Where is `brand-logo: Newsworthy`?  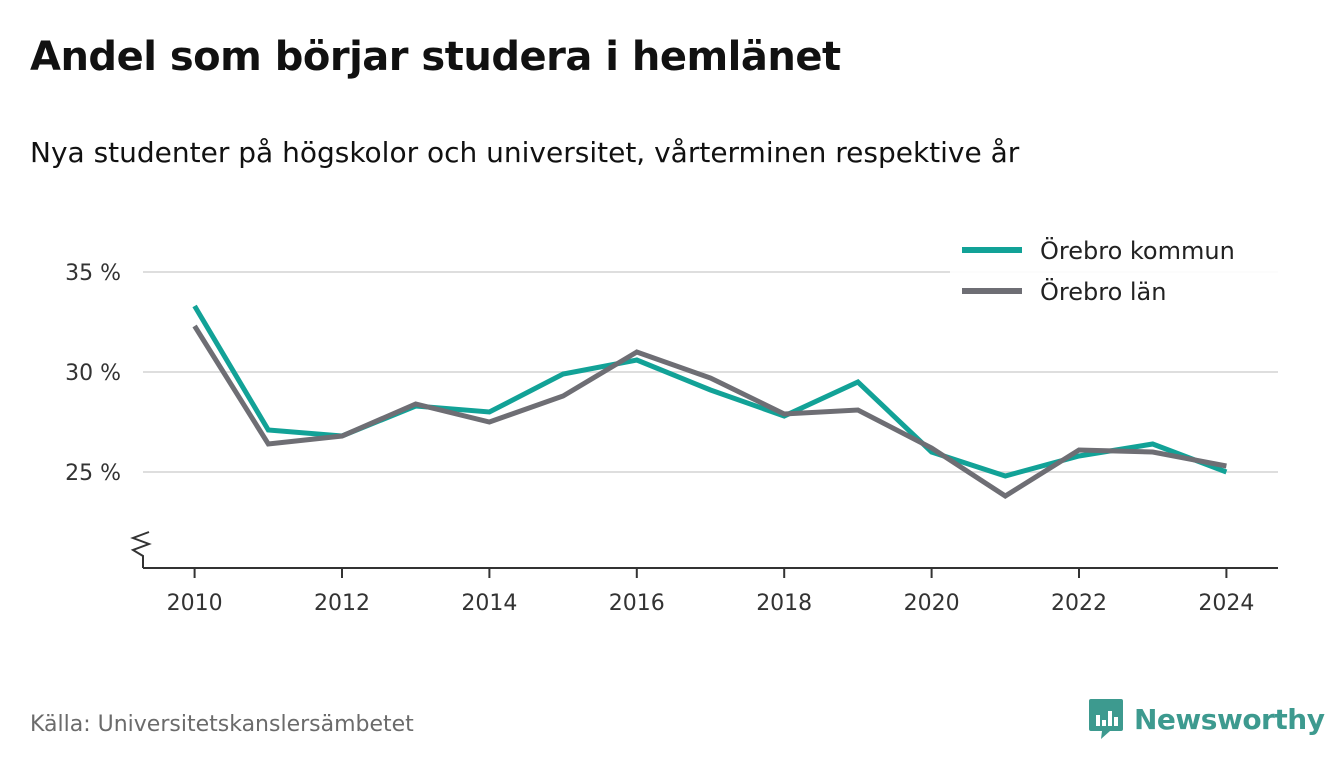
brand-logo: Newsworthy is located at coordinates (1206, 719).